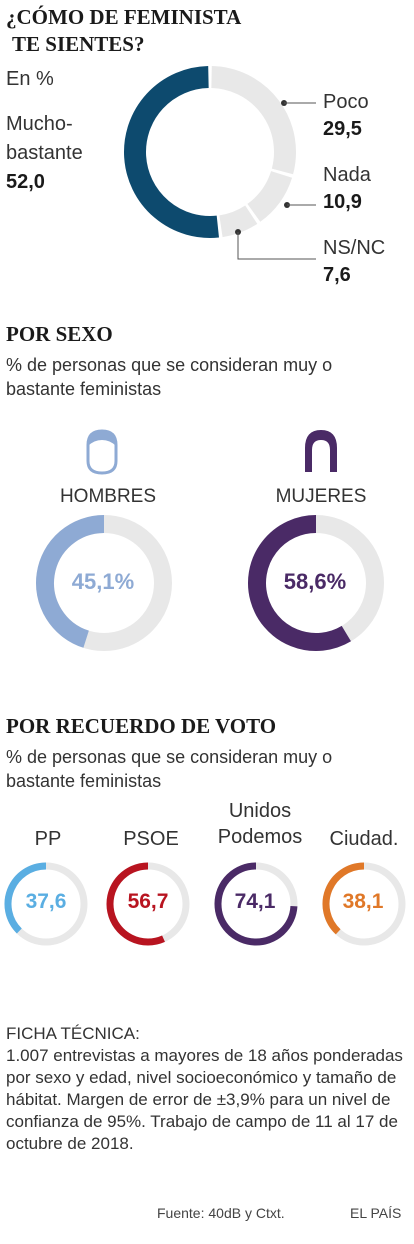  Describe the element at coordinates (108, 496) in the screenshot. I see `label-hombres: HOMBRES` at that location.